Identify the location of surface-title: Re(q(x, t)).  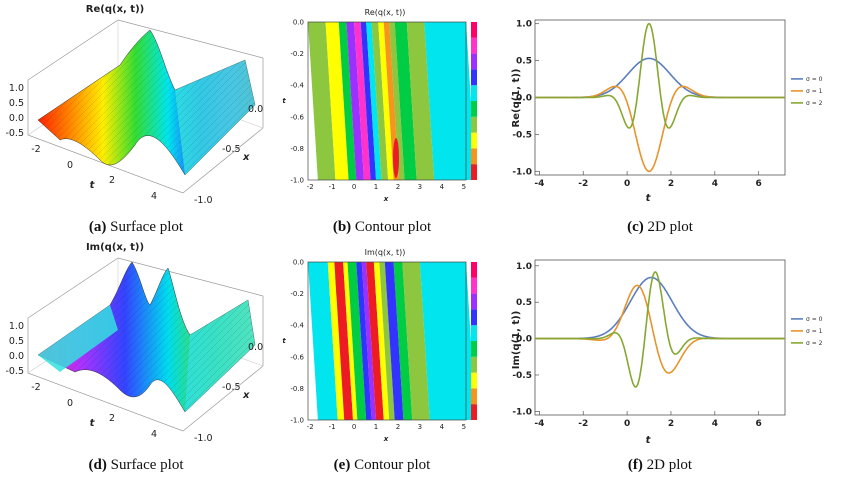
(115, 9).